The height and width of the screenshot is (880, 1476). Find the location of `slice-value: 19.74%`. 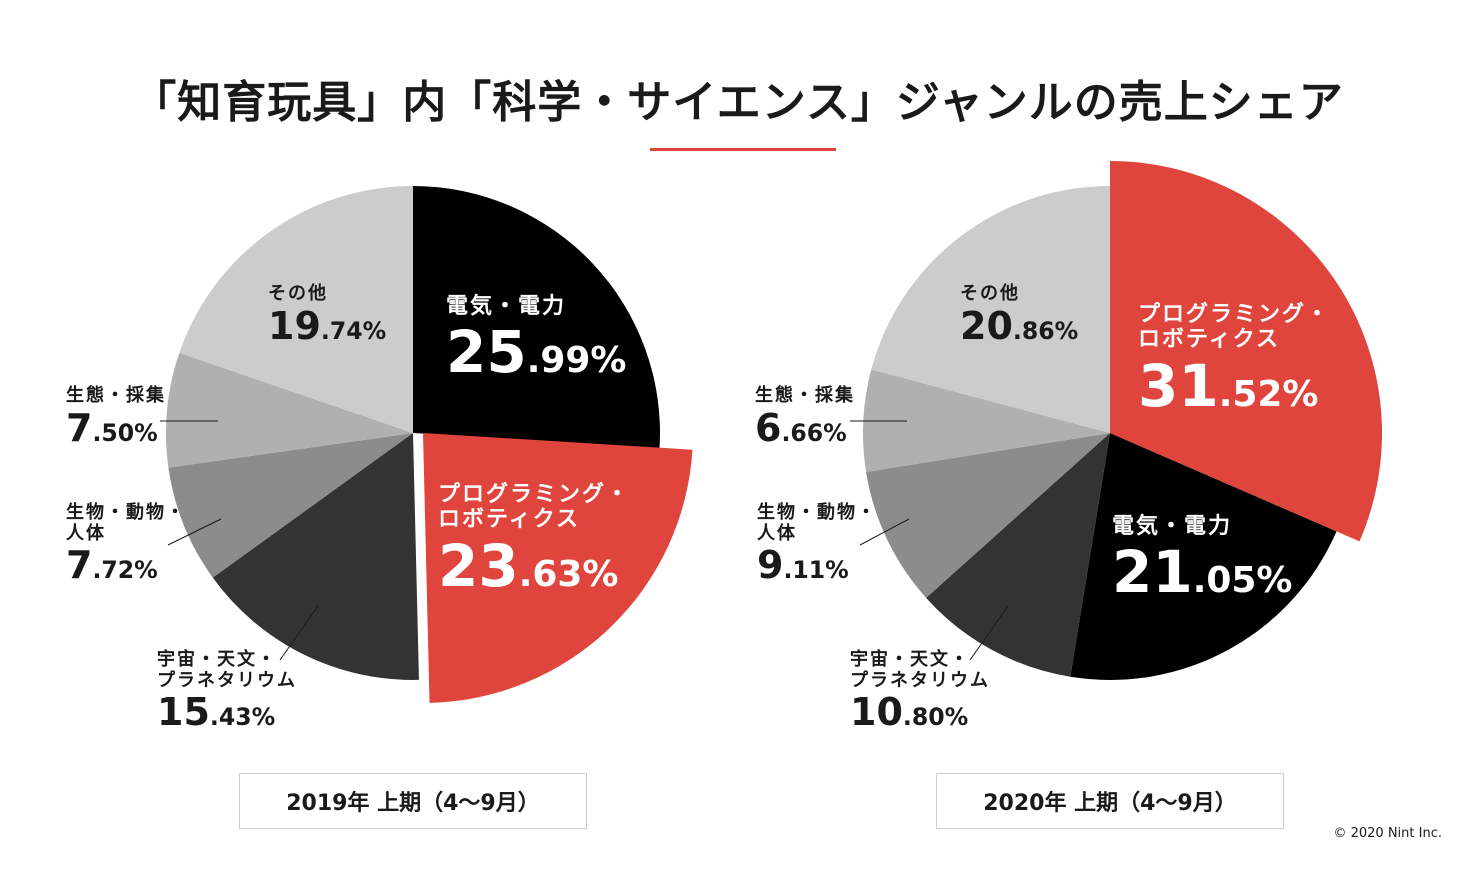

slice-value: 19.74% is located at coordinates (327, 325).